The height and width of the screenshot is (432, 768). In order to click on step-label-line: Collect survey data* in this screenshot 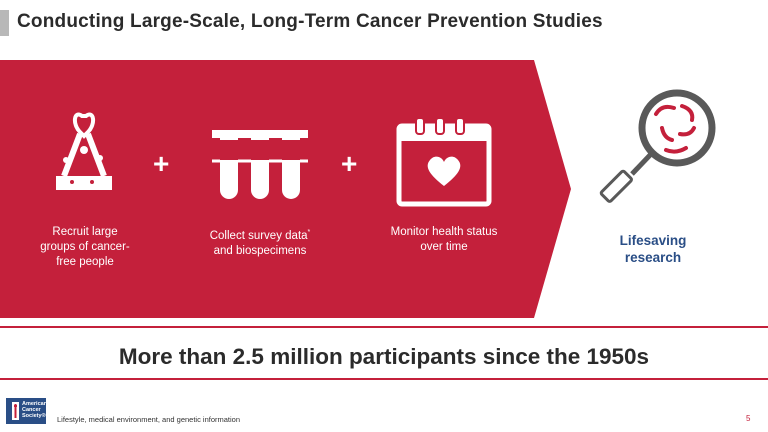, I will do `click(260, 235)`.